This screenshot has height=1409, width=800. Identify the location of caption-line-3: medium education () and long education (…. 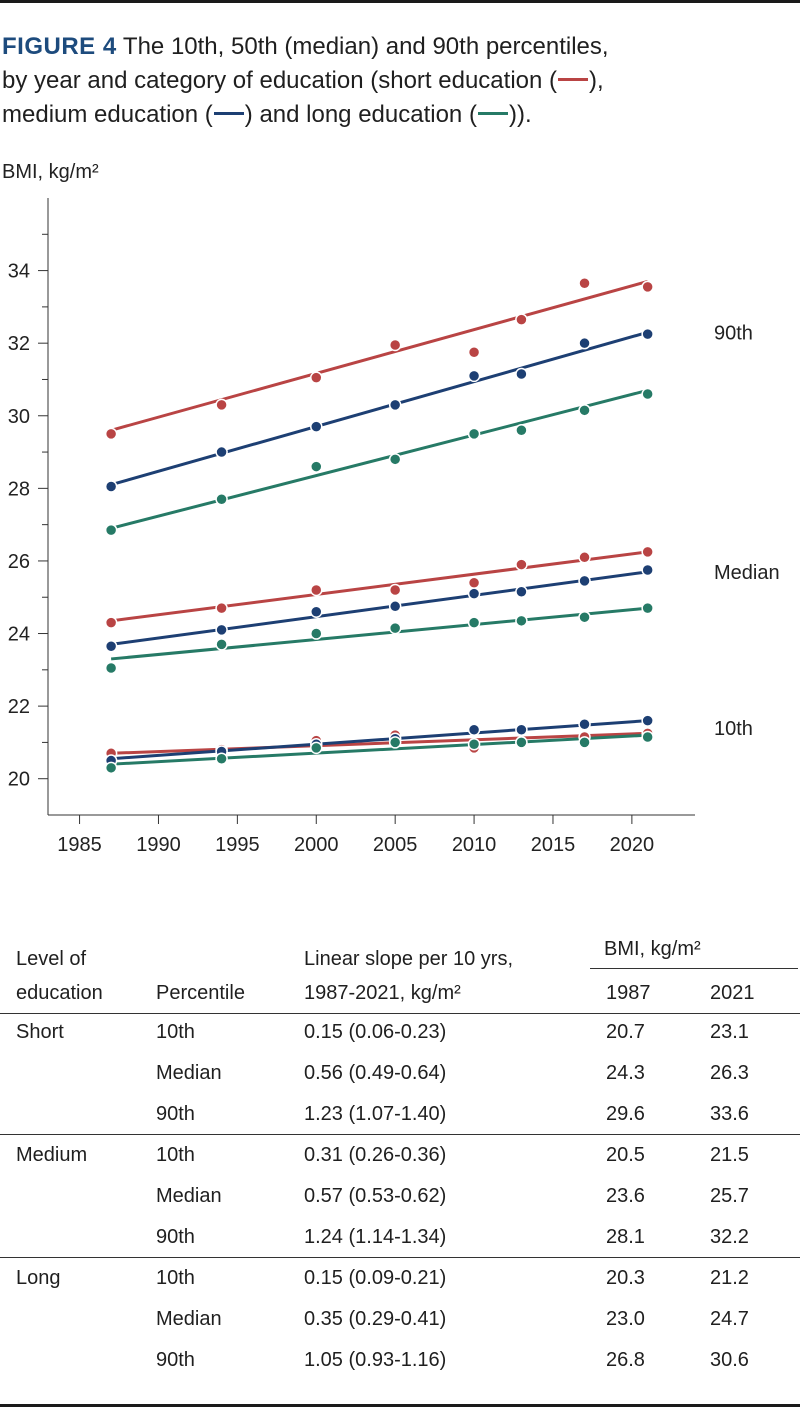
(397, 115).